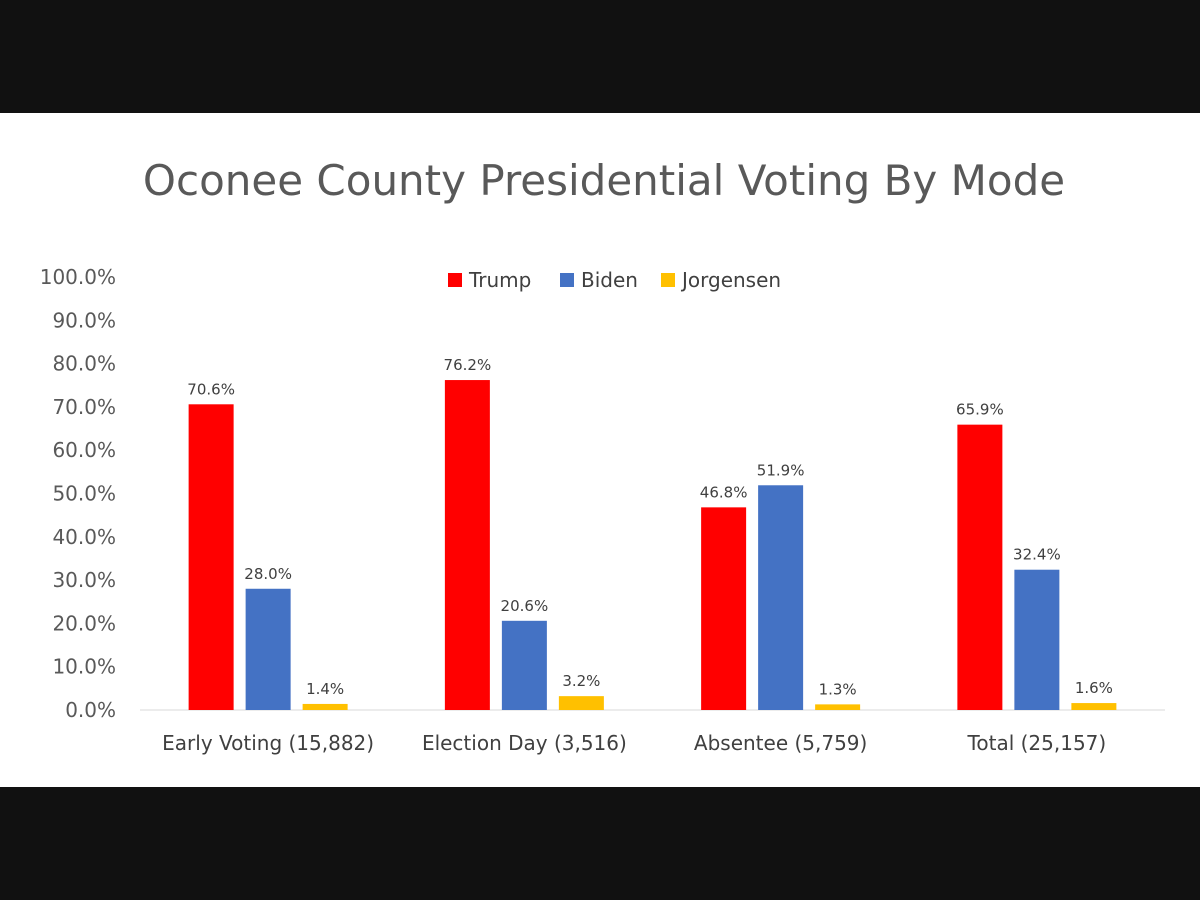 This screenshot has width=1200, height=900. I want to click on legend-label-biden: Biden, so click(609, 280).